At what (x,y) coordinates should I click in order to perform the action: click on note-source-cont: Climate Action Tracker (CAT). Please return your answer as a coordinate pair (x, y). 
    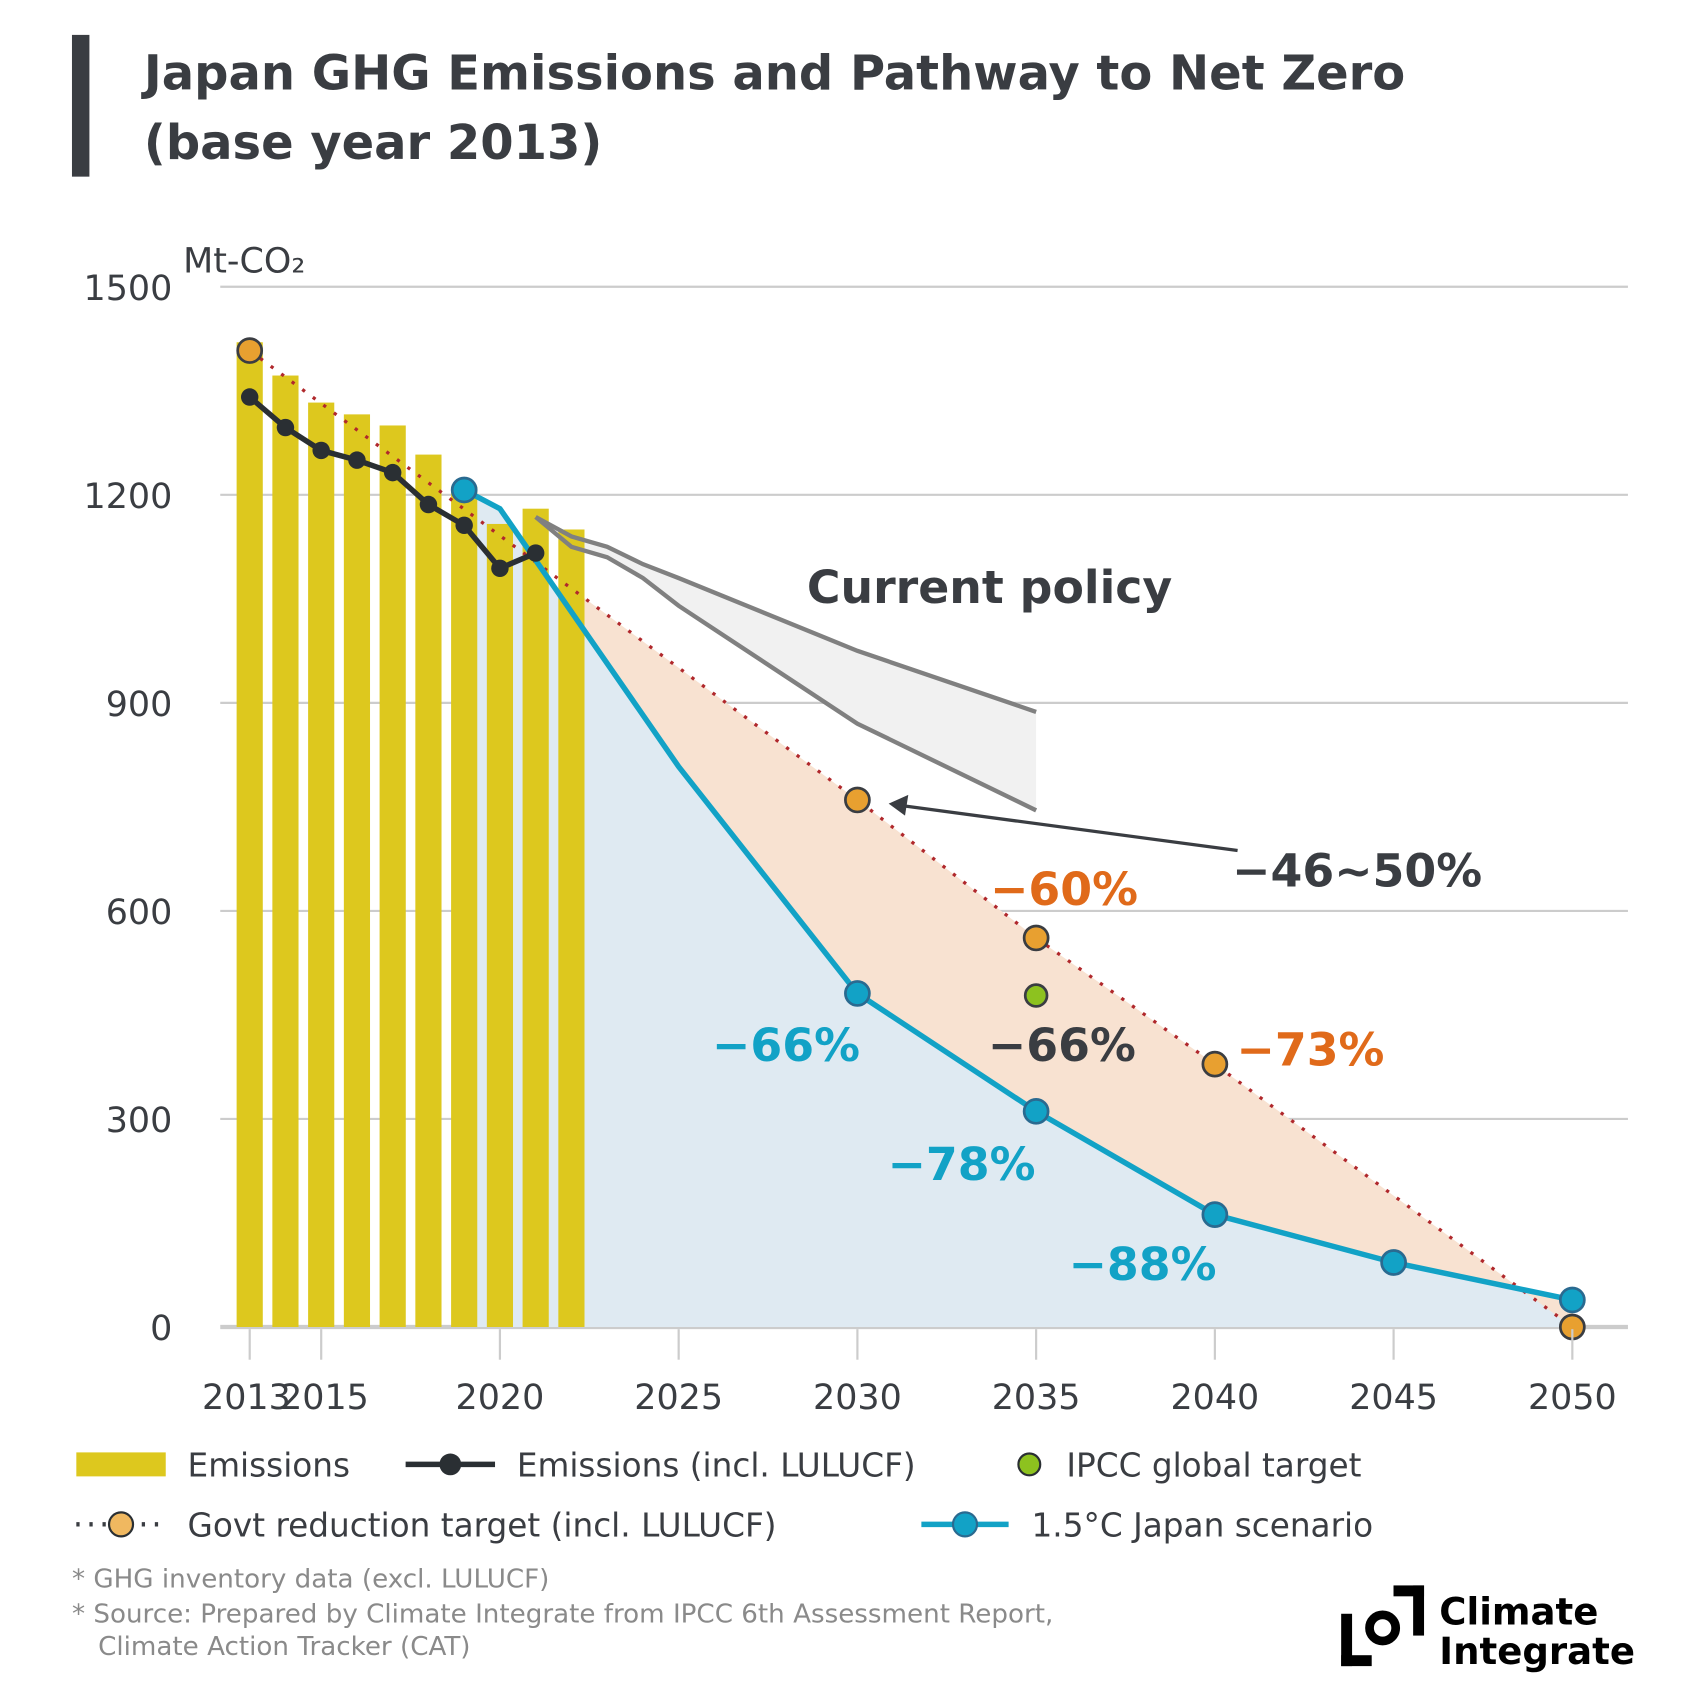
    Looking at the image, I should click on (284, 1647).